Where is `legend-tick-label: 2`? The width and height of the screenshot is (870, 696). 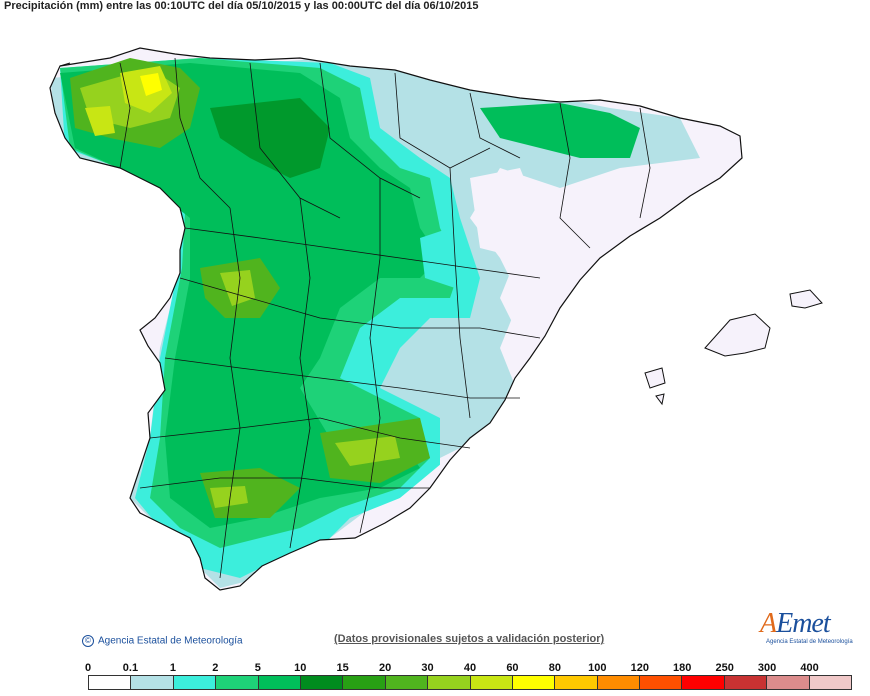 legend-tick-label: 2 is located at coordinates (215, 668).